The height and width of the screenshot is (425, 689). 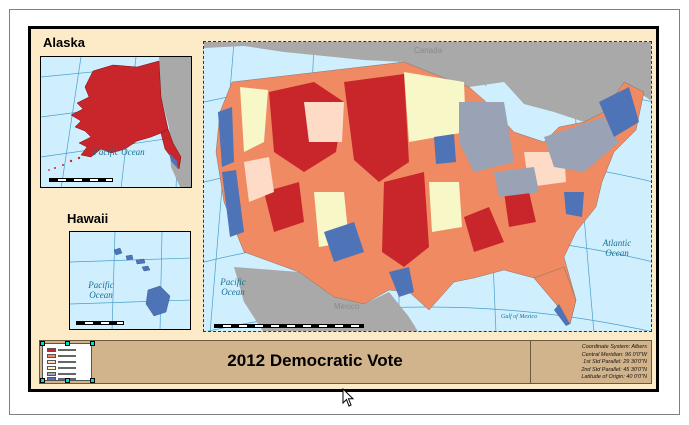 I want to click on alaska-land, so click(x=119, y=109).